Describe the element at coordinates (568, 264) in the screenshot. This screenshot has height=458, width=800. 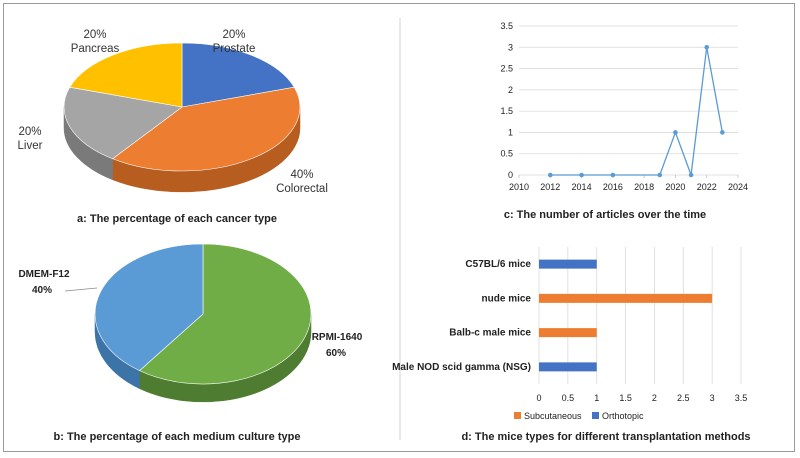
I see `bar-orthotopic-c57bl-6-mice` at that location.